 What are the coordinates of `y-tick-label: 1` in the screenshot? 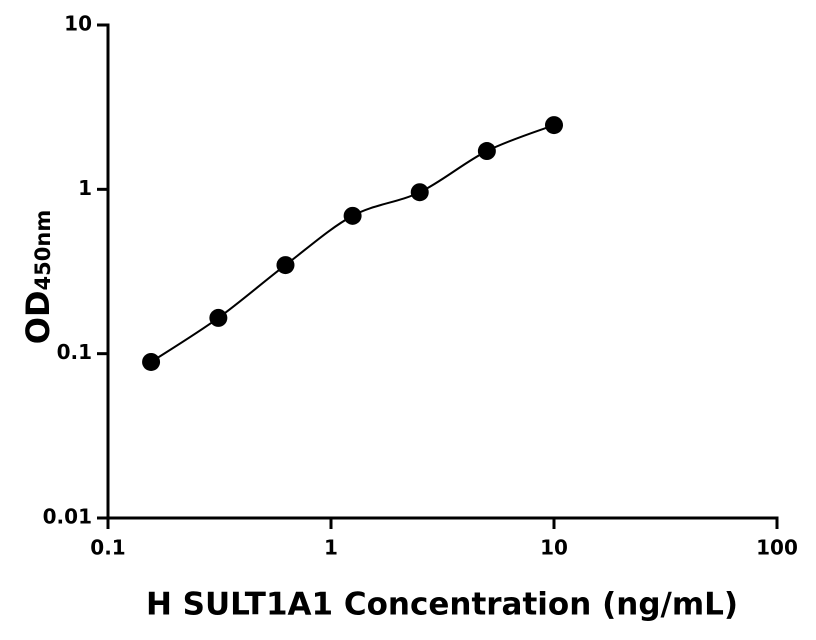 It's located at (85, 188).